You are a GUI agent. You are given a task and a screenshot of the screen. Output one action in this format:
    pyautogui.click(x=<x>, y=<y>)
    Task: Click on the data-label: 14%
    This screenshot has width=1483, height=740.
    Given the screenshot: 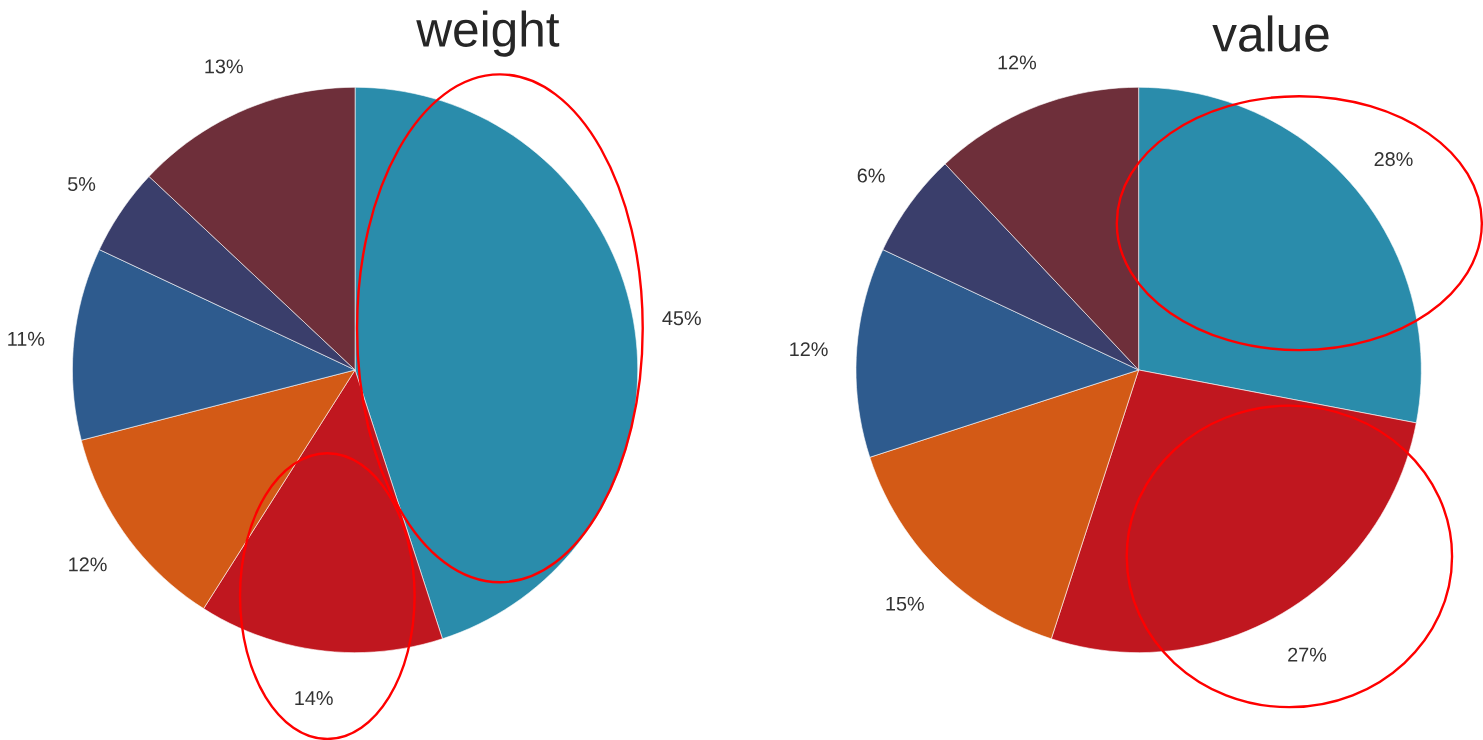 What is the action you would take?
    pyautogui.click(x=314, y=698)
    